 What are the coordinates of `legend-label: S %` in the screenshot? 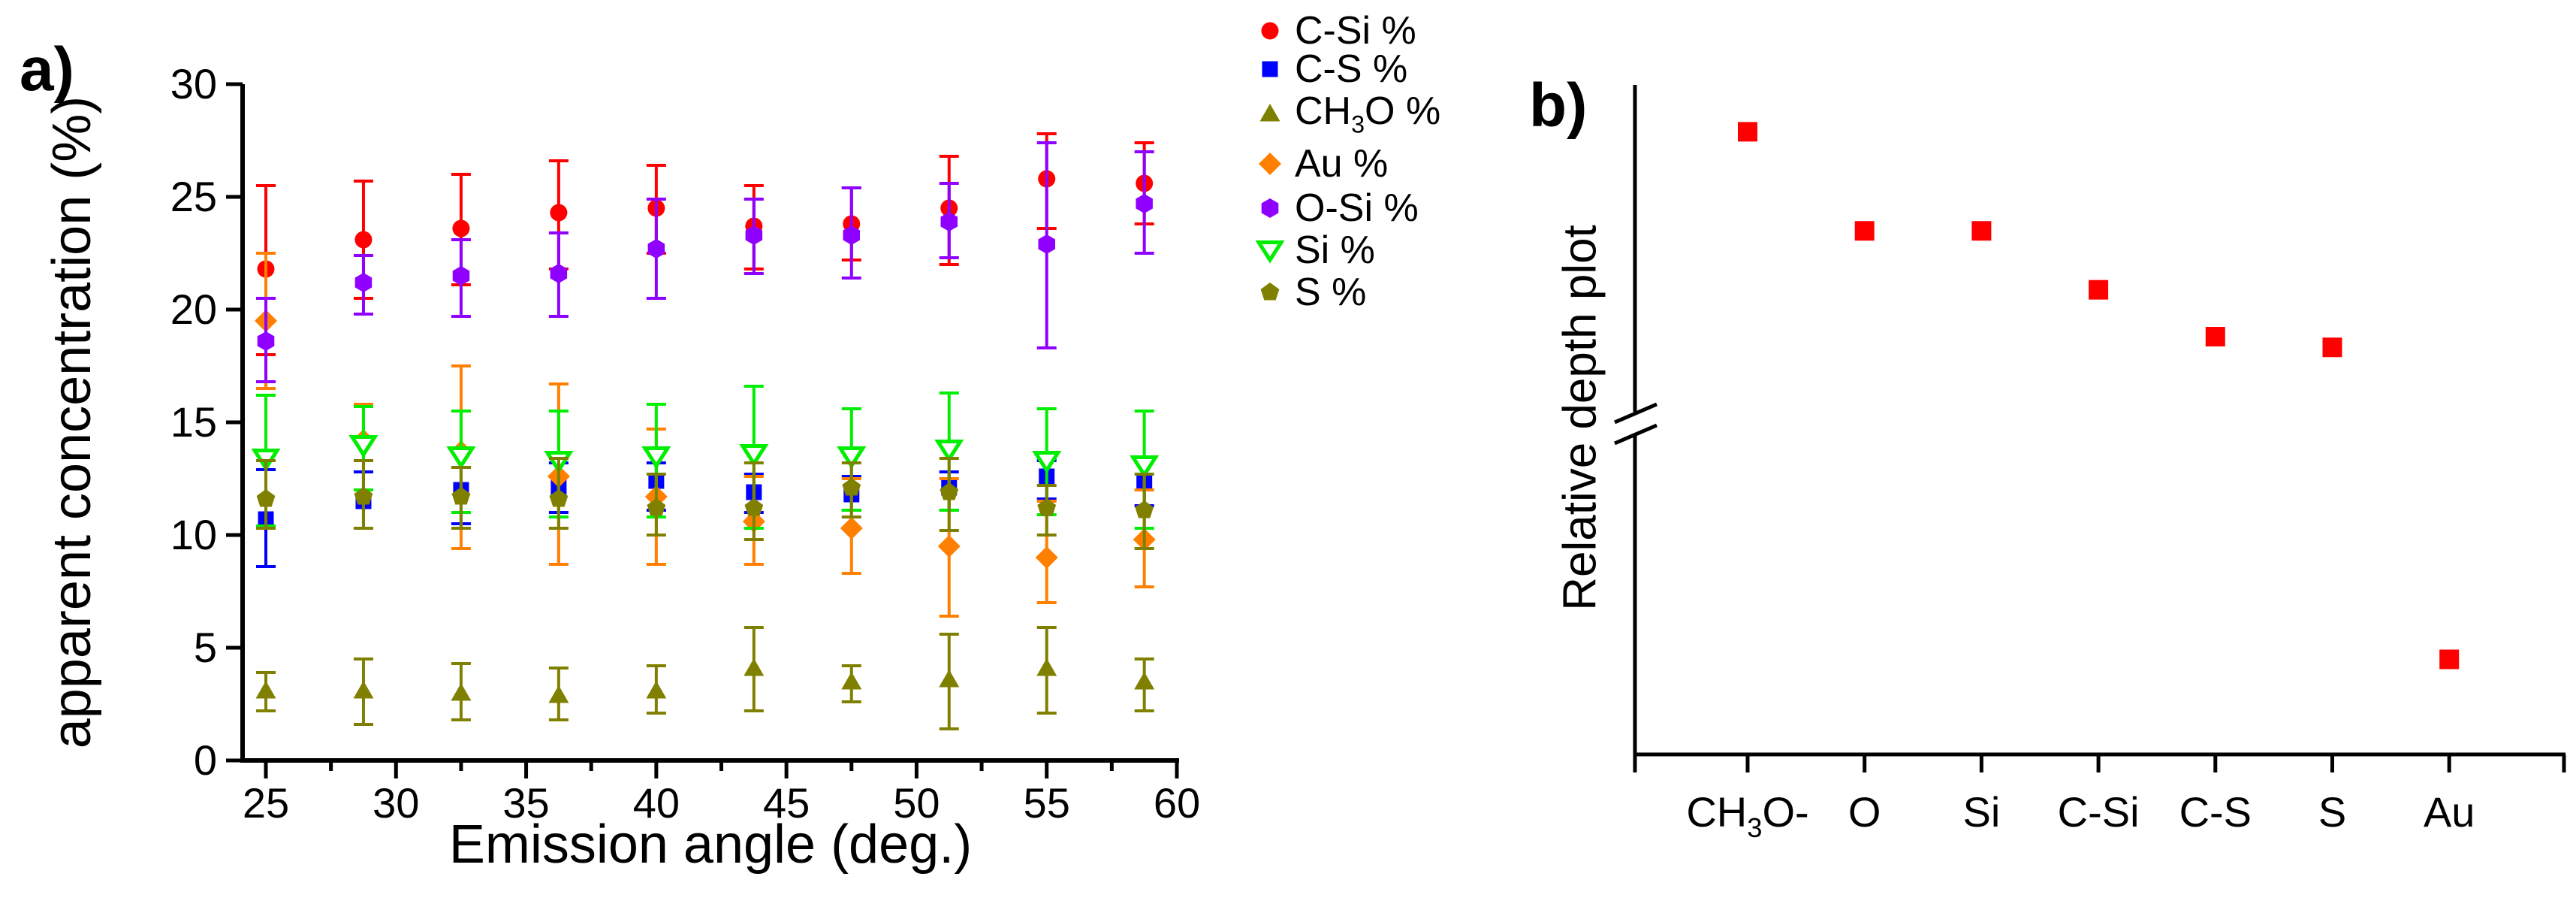 It's located at (1331, 292).